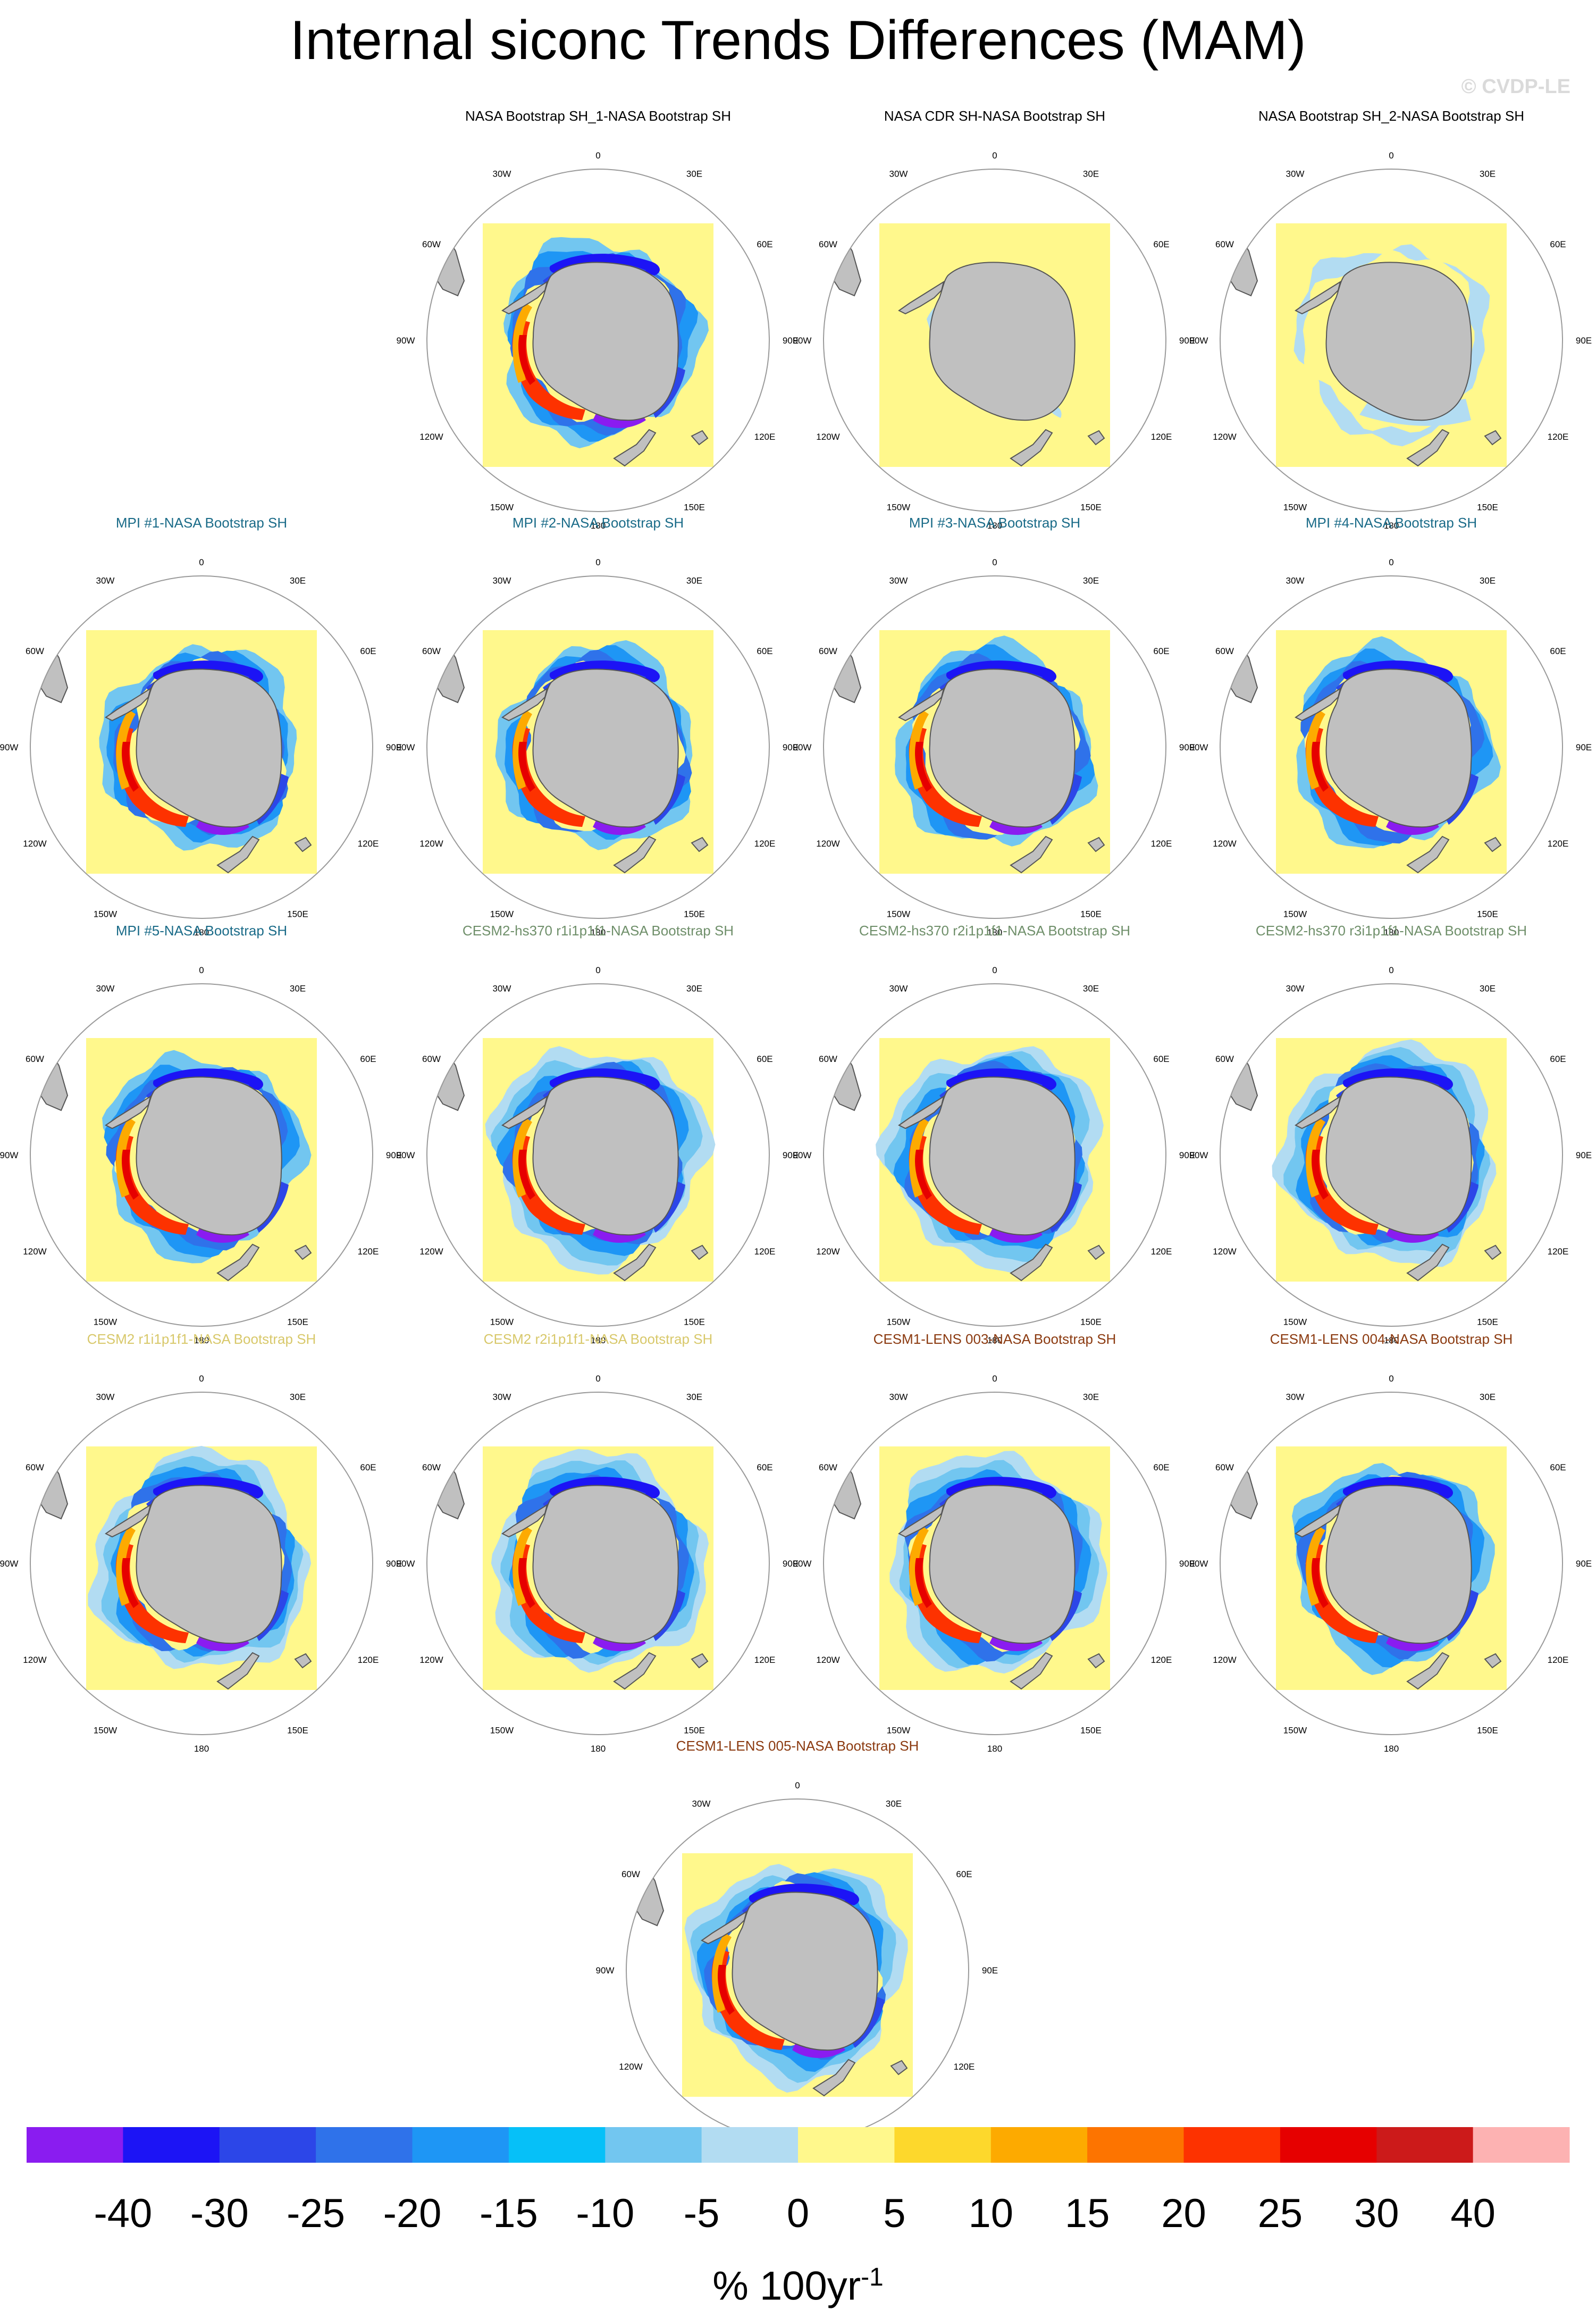 This screenshot has width=1596, height=2318. I want to click on panel-title: CESM2 r2i1p1f1-NASA Bootstrap SH, so click(598, 1339).